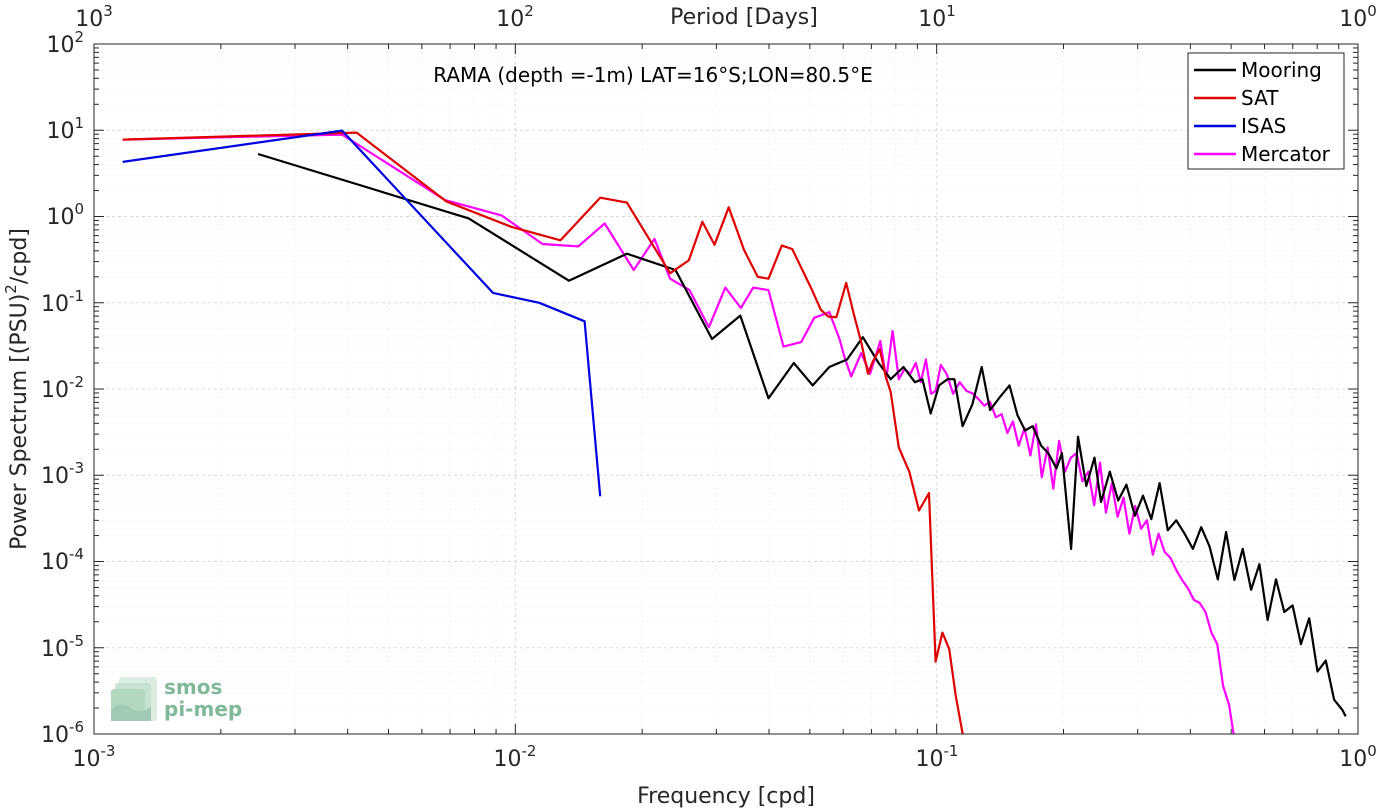 The height and width of the screenshot is (809, 1377). I want to click on y-tick-label-0: 10², so click(65, 43).